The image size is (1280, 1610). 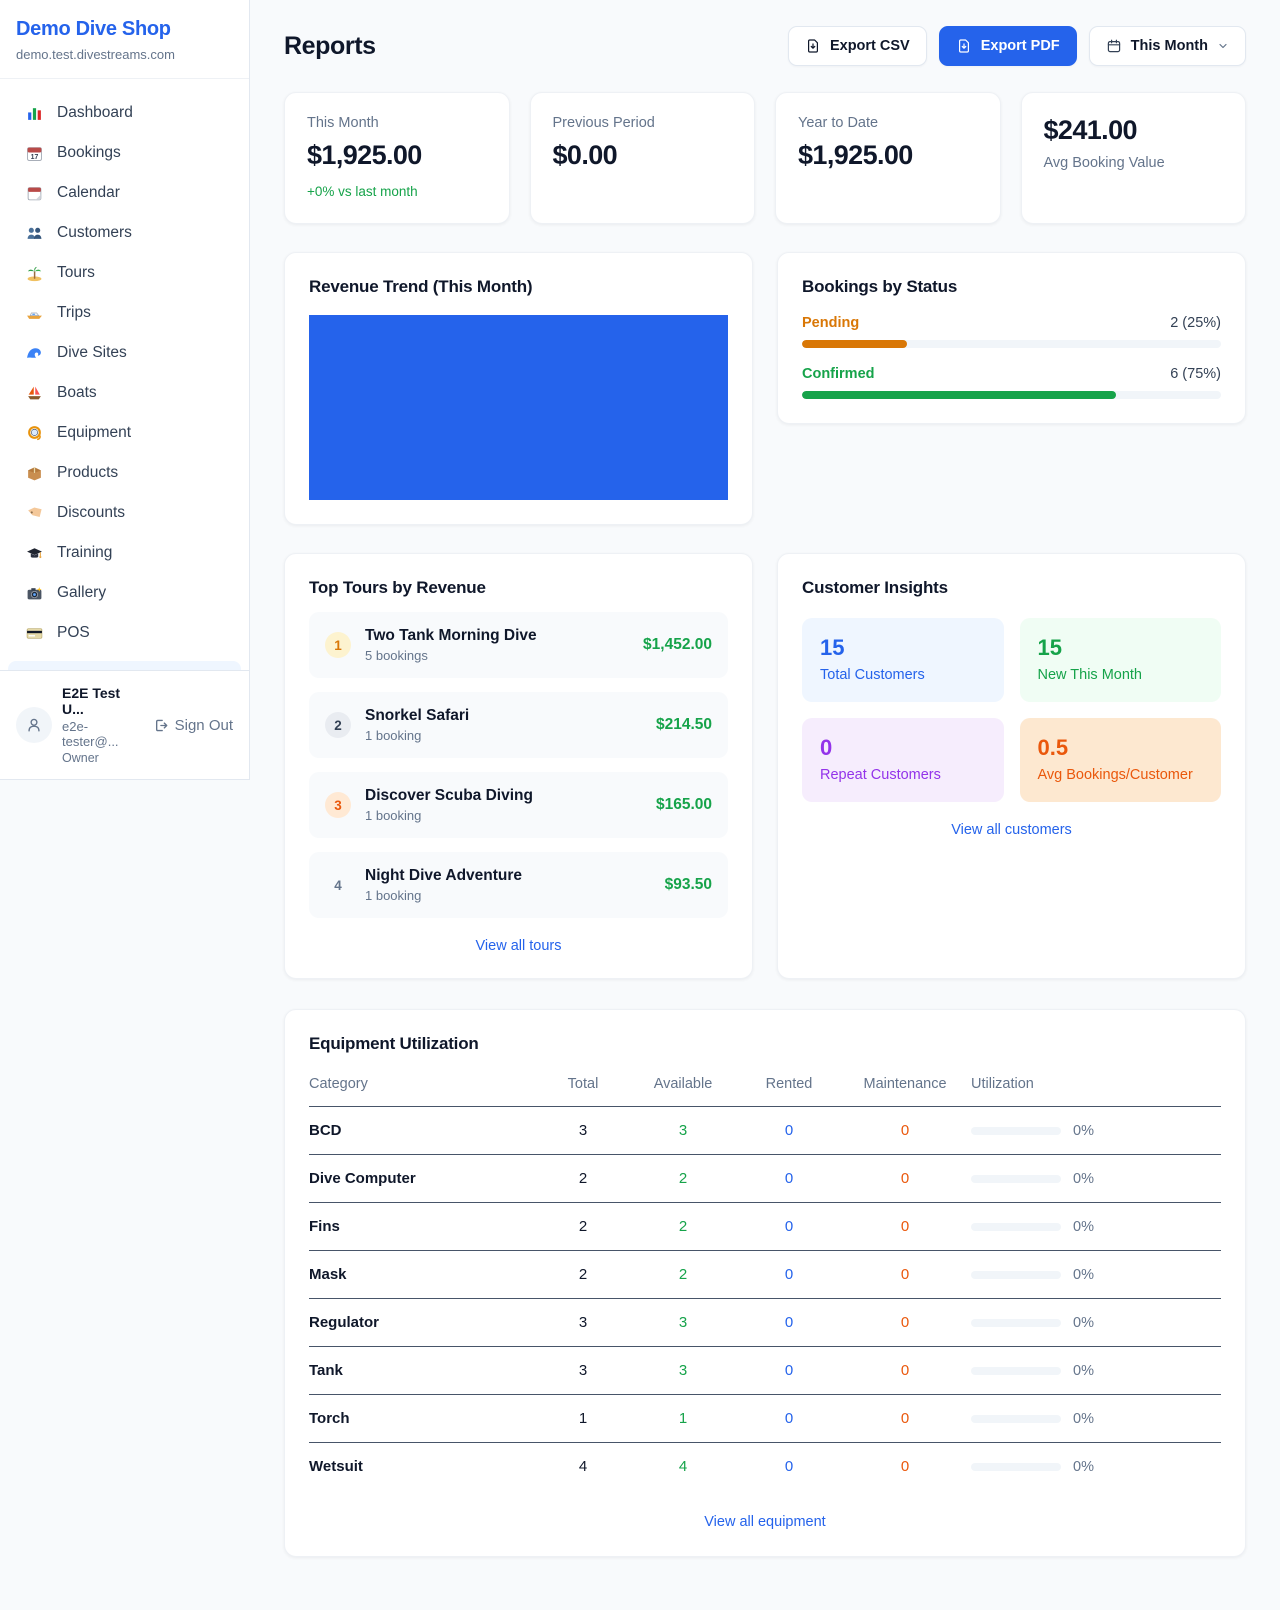 What do you see at coordinates (789, 1085) in the screenshot?
I see `col-header-rented: Rented` at bounding box center [789, 1085].